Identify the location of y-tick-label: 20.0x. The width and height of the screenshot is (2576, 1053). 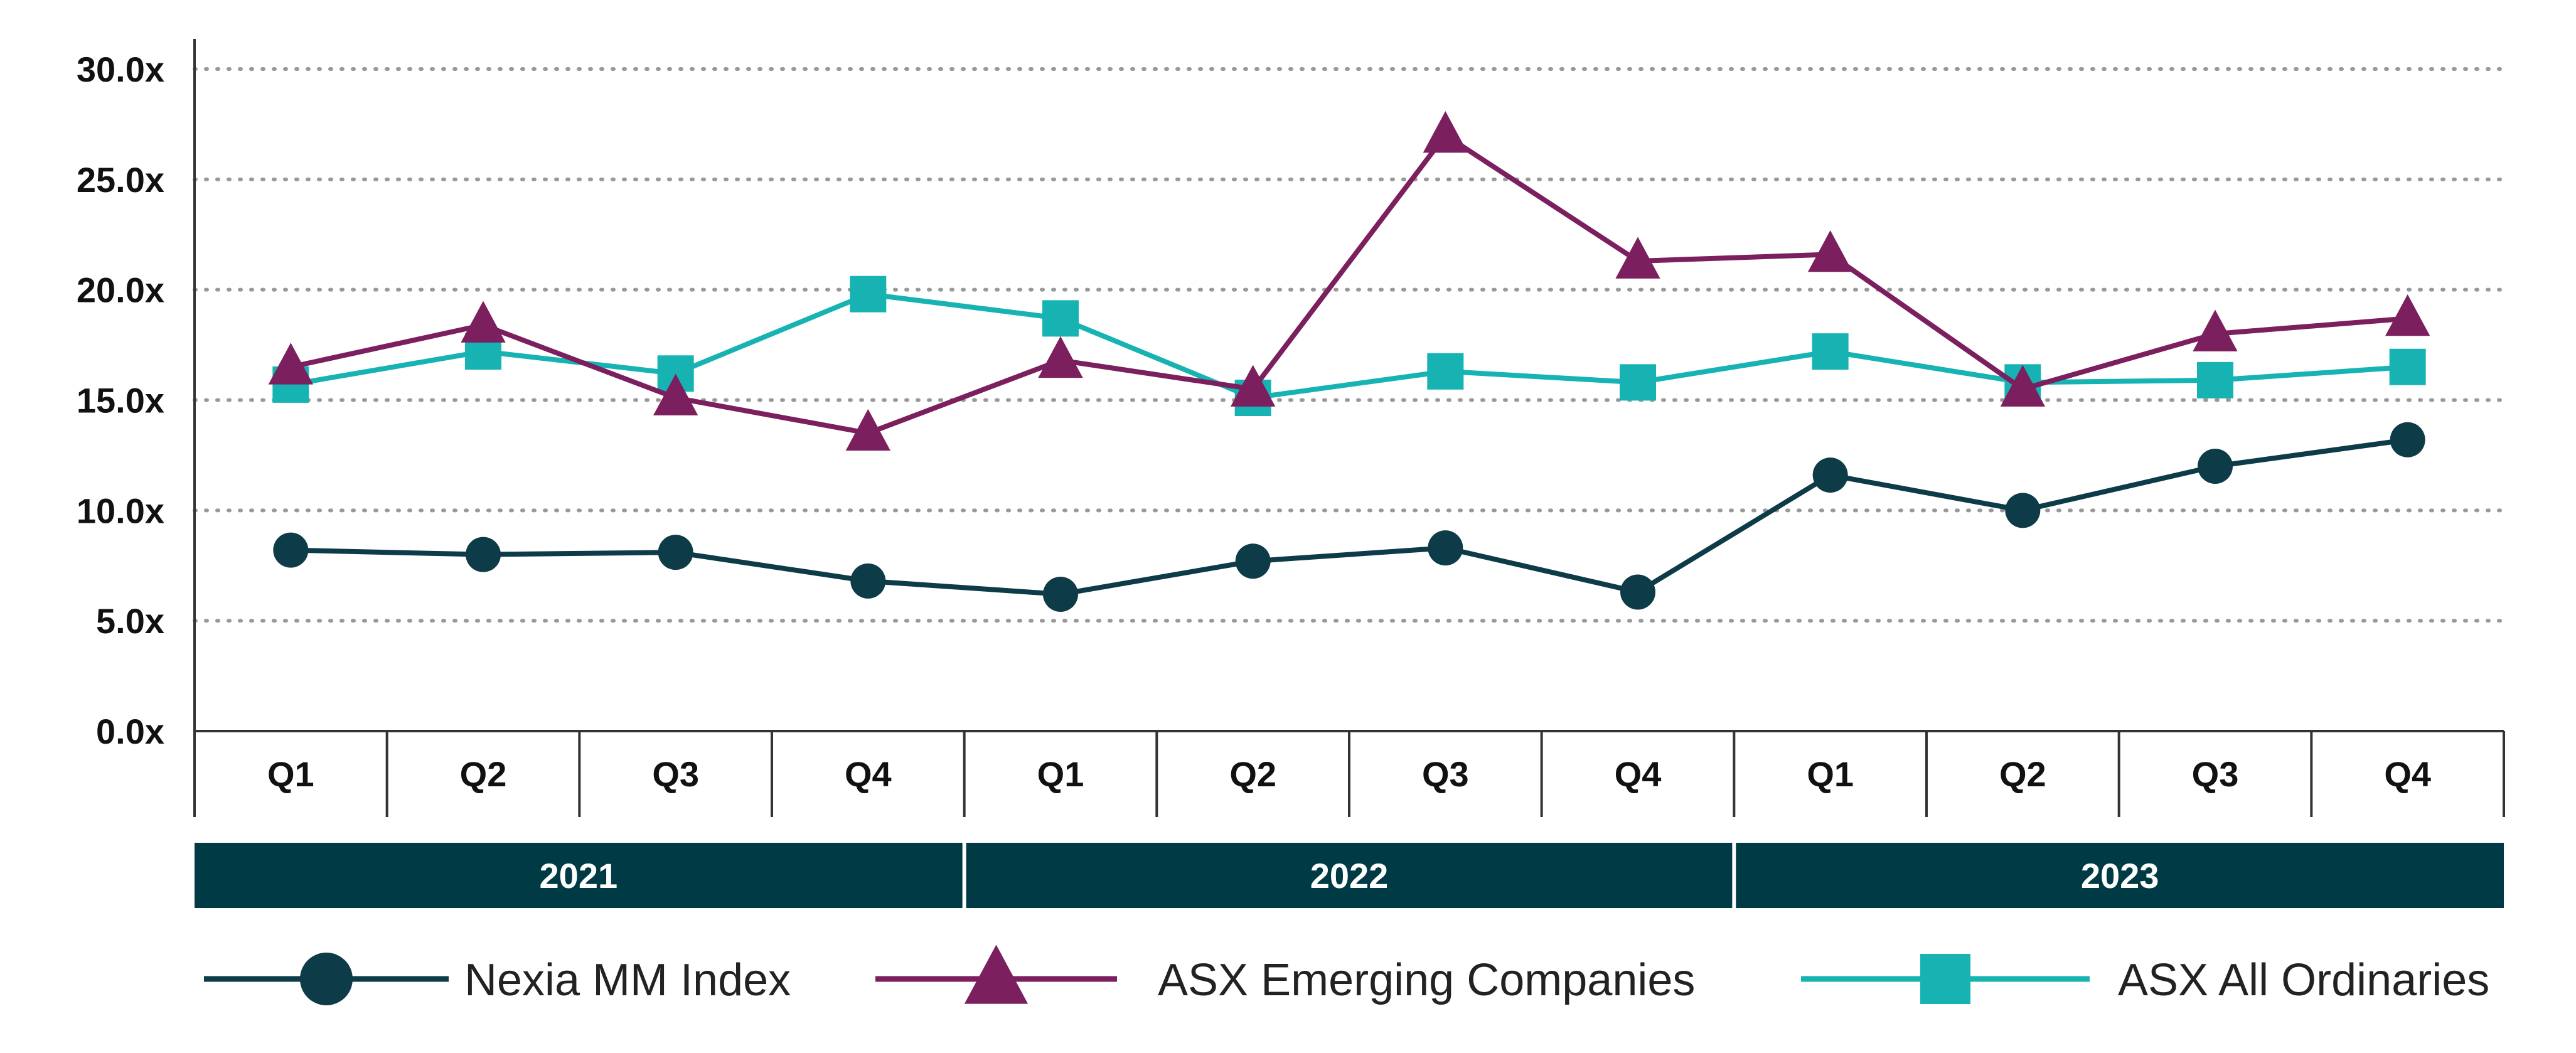
(120, 290).